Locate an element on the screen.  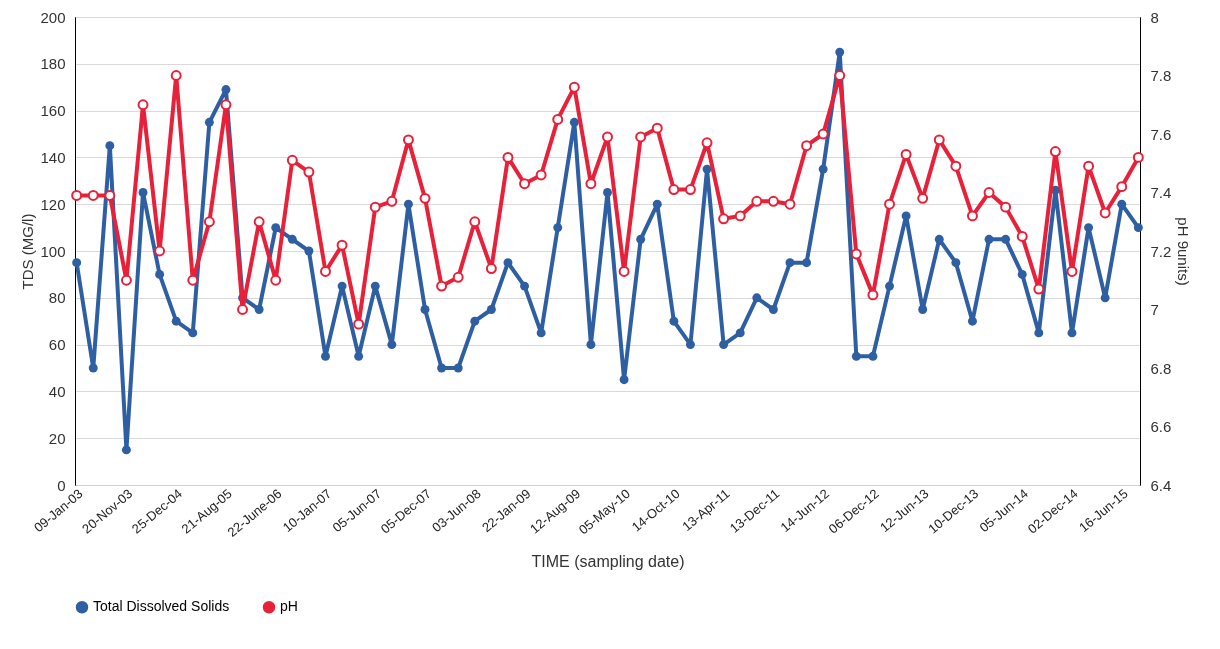
legend-label: Total Dissolved Solids is located at coordinates (161, 606).